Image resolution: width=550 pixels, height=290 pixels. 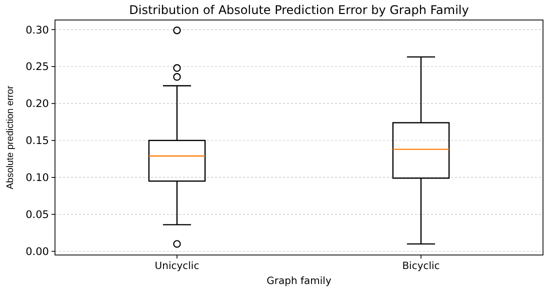 I want to click on y-axis-title: Absolute prediction error, so click(x=10, y=138).